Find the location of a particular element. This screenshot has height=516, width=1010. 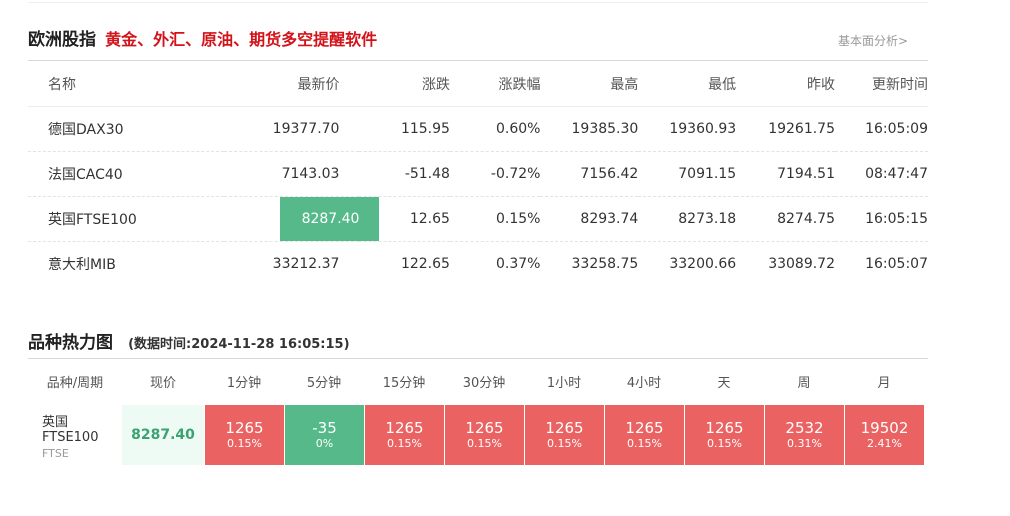

heatmap-symbol: 英国FTSE100 FTSE is located at coordinates (75, 435).